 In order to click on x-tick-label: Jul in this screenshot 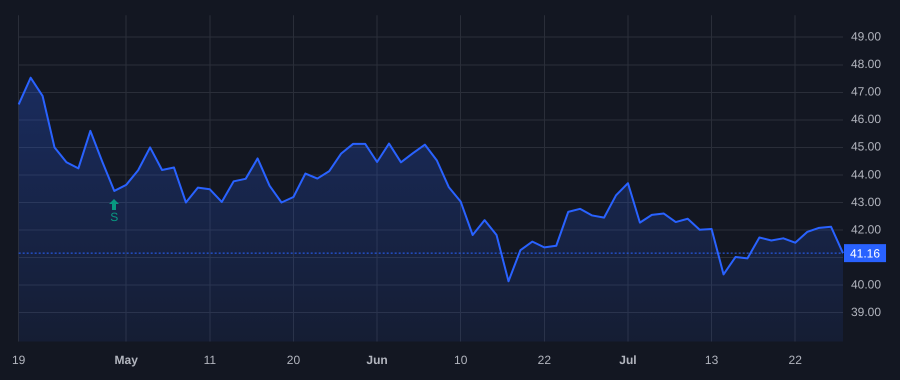, I will do `click(628, 360)`.